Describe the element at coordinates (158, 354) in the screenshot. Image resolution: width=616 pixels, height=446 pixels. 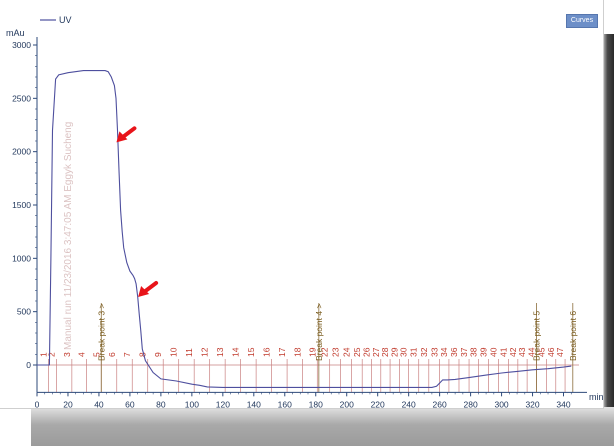
I see `fraction-marker-label: 9` at that location.